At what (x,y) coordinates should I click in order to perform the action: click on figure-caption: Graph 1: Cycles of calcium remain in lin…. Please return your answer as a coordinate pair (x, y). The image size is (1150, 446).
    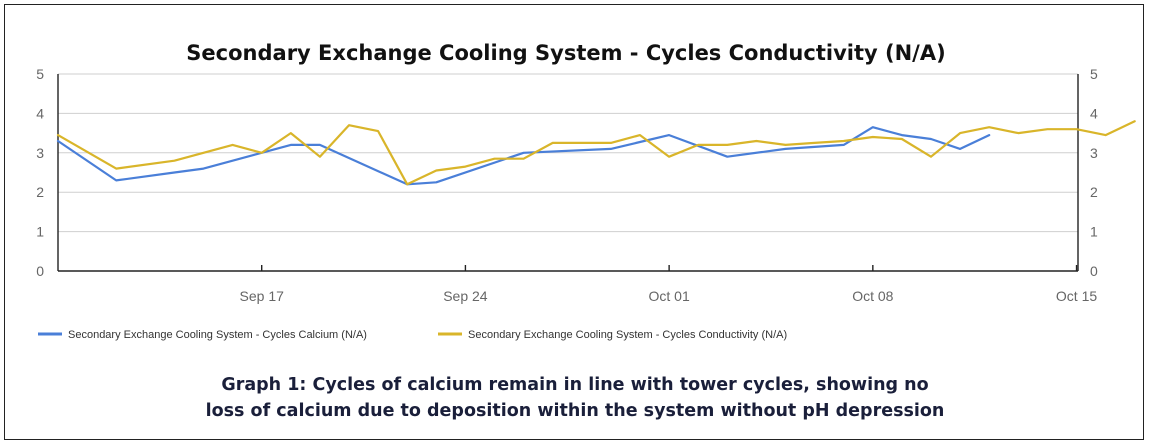
    Looking at the image, I should click on (575, 398).